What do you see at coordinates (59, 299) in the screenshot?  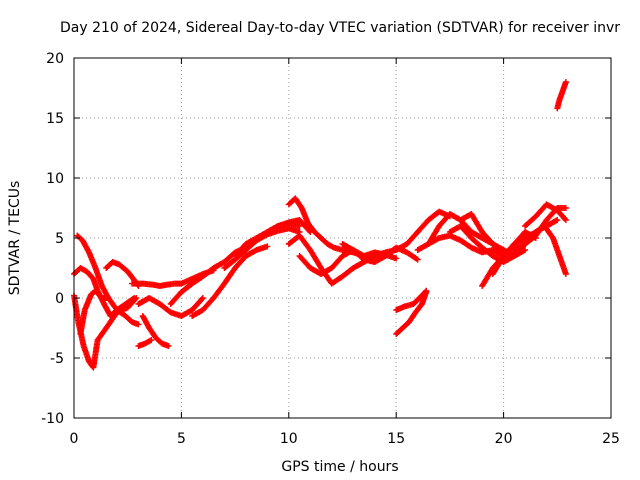 I see `y-tick-label: 0` at bounding box center [59, 299].